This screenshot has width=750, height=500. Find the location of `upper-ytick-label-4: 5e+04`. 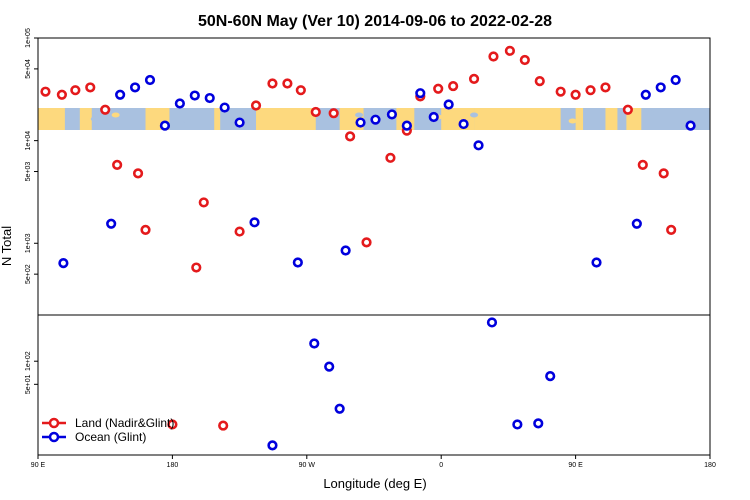

upper-ytick-label-4: 5e+04 is located at coordinates (28, 69).